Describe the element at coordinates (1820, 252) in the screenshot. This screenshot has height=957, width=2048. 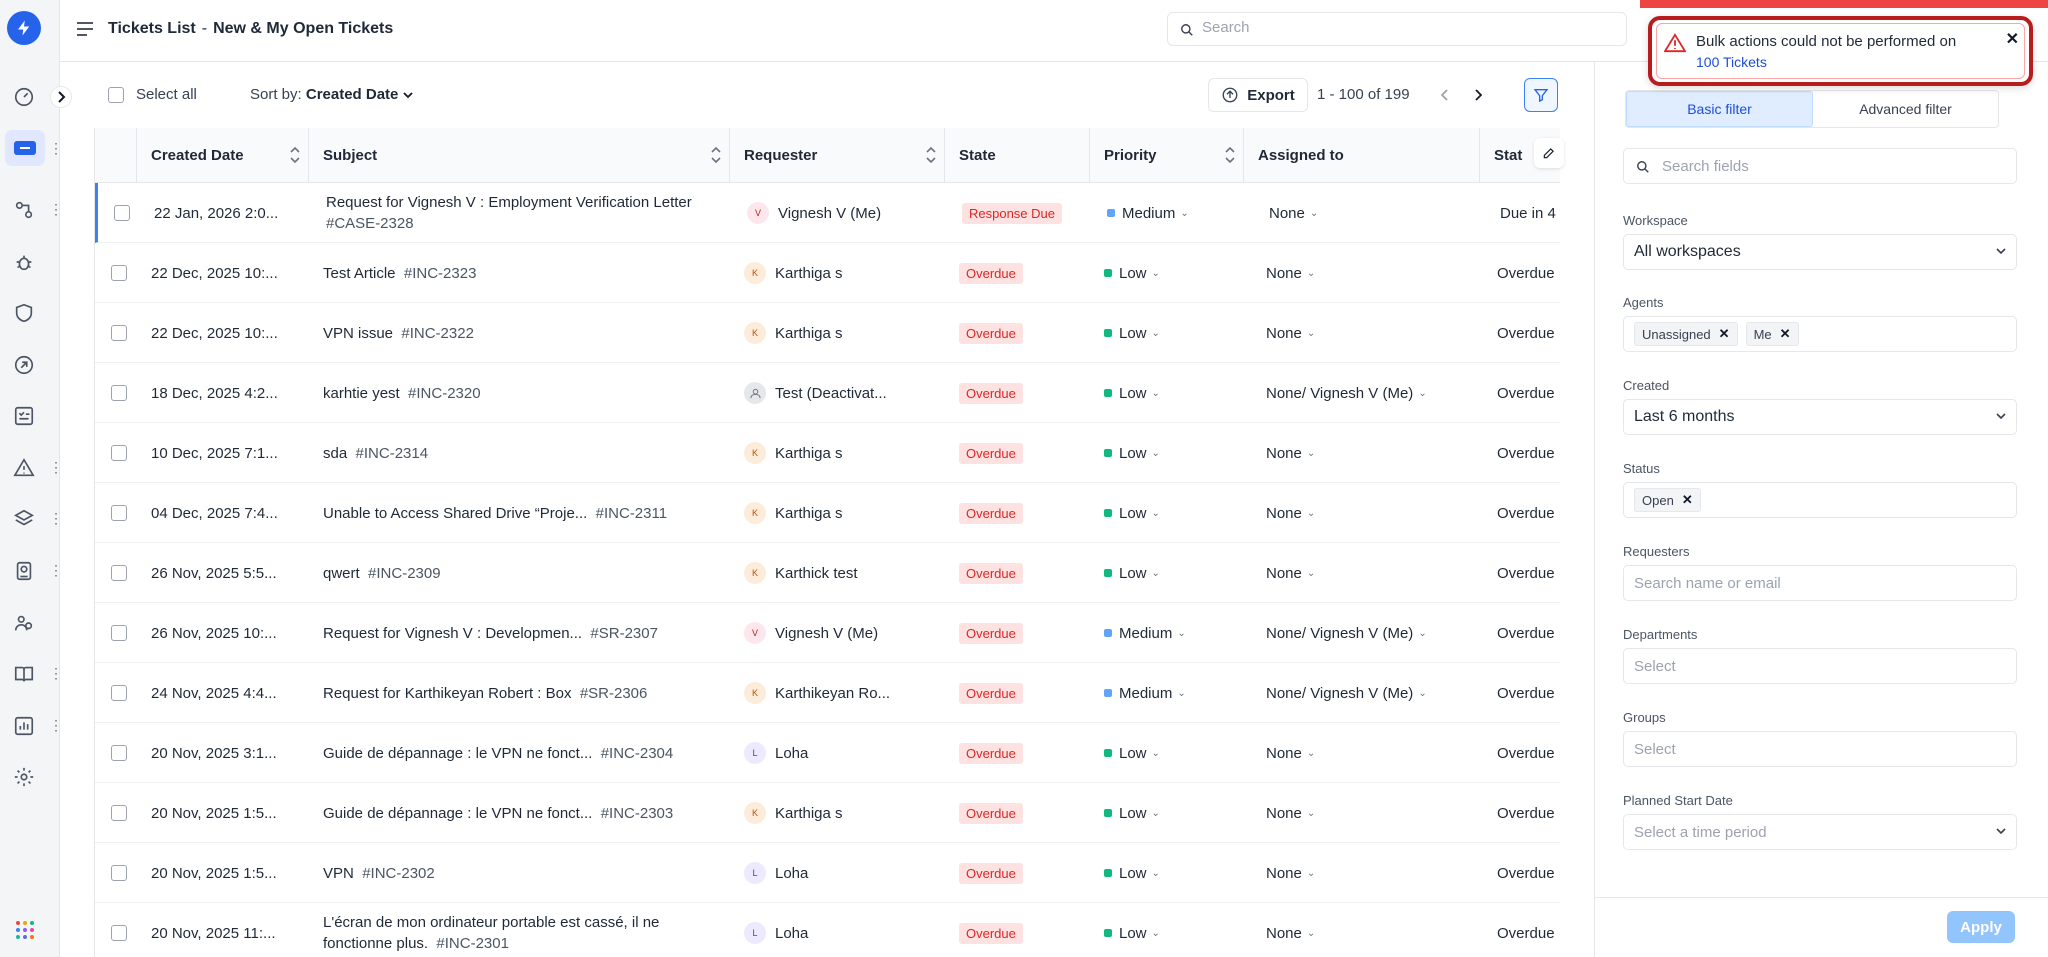
I see `workspace-select: All workspaces` at that location.